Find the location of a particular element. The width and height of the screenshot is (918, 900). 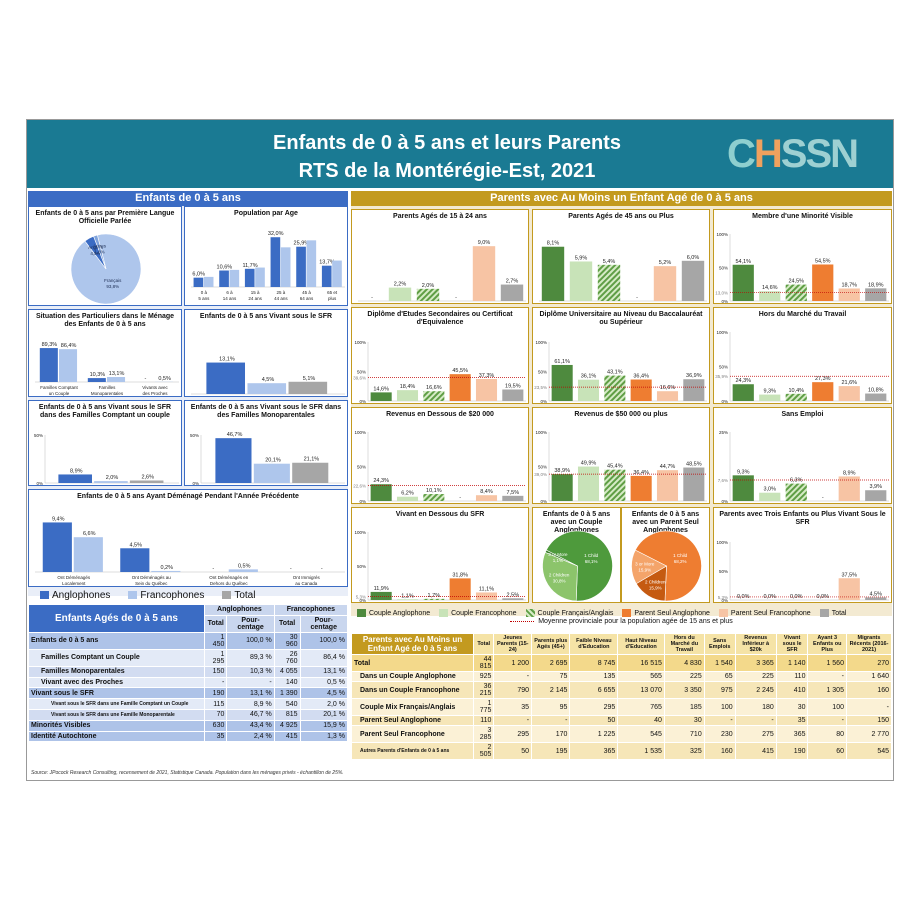

table-cell: 8 745 is located at coordinates (594, 663).